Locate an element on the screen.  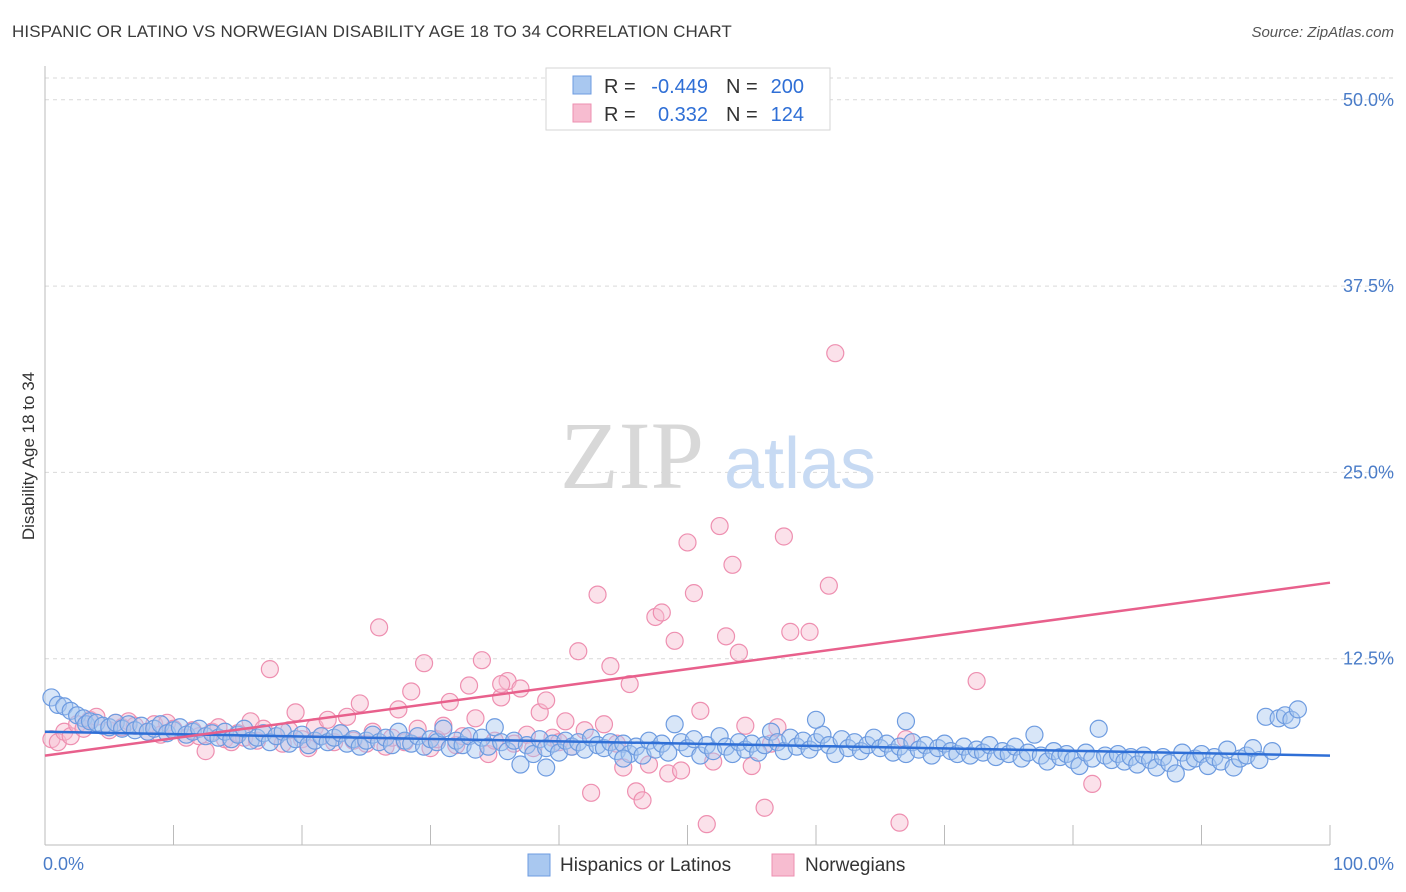
legend-r-value-pink: 0.332 is located at coordinates (683, 115).